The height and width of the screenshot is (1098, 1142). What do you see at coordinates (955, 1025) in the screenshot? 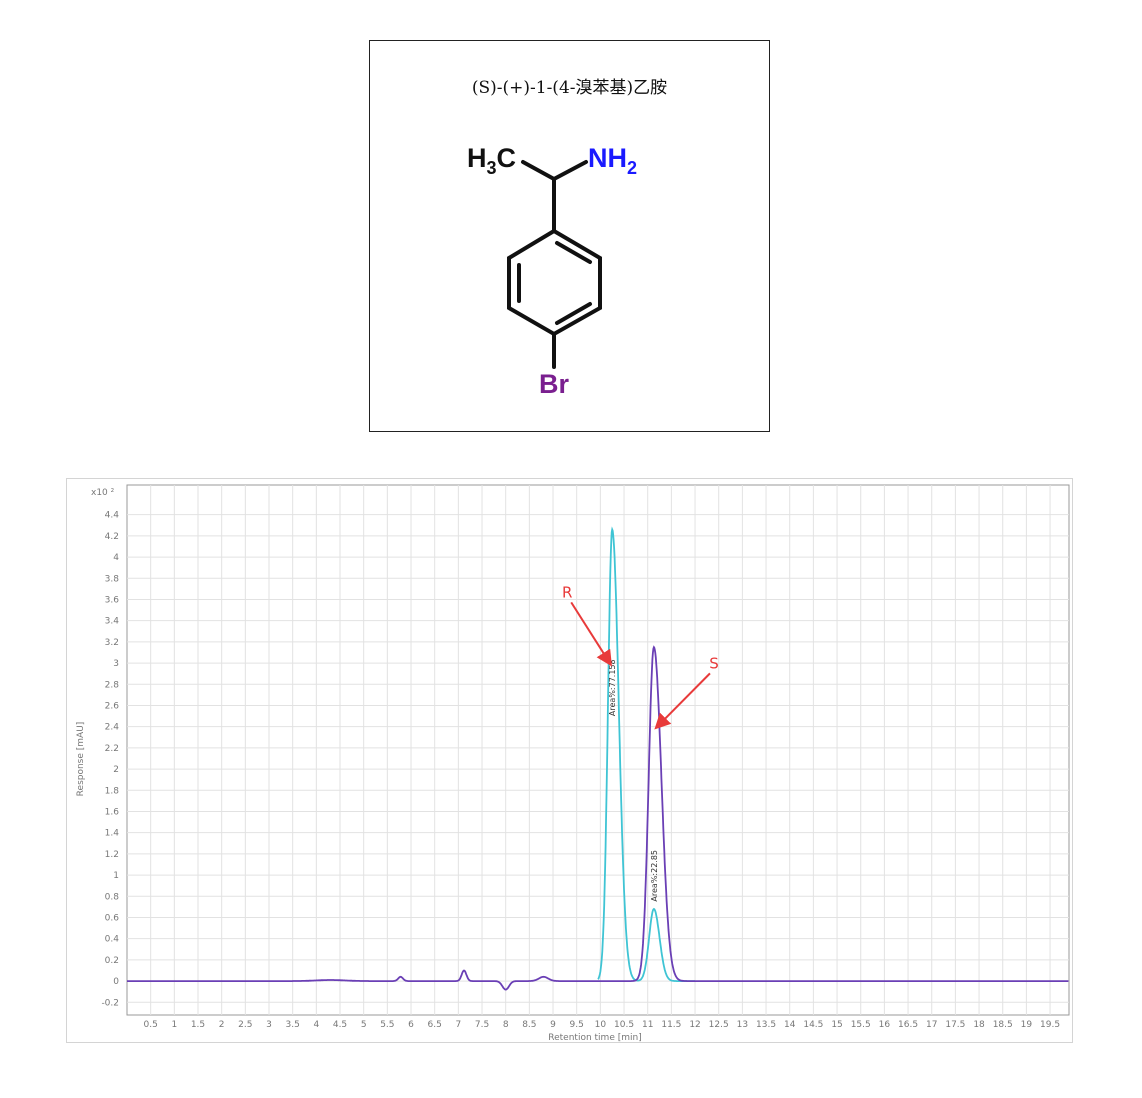
I see `x-tick-label: 17.5` at bounding box center [955, 1025].